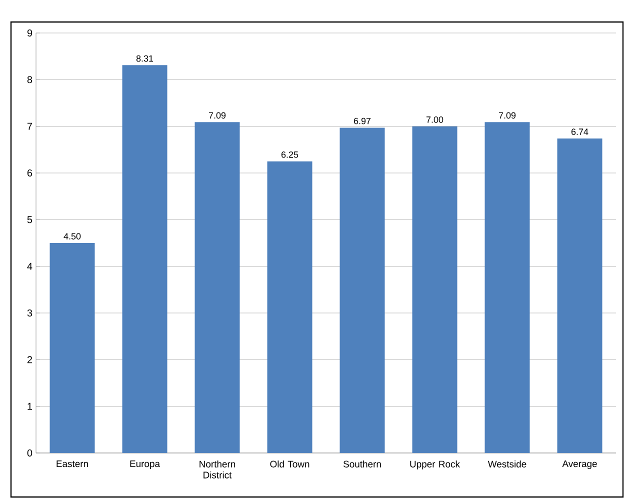 The width and height of the screenshot is (624, 499). What do you see at coordinates (72, 236) in the screenshot?
I see `data-label: 4.50` at bounding box center [72, 236].